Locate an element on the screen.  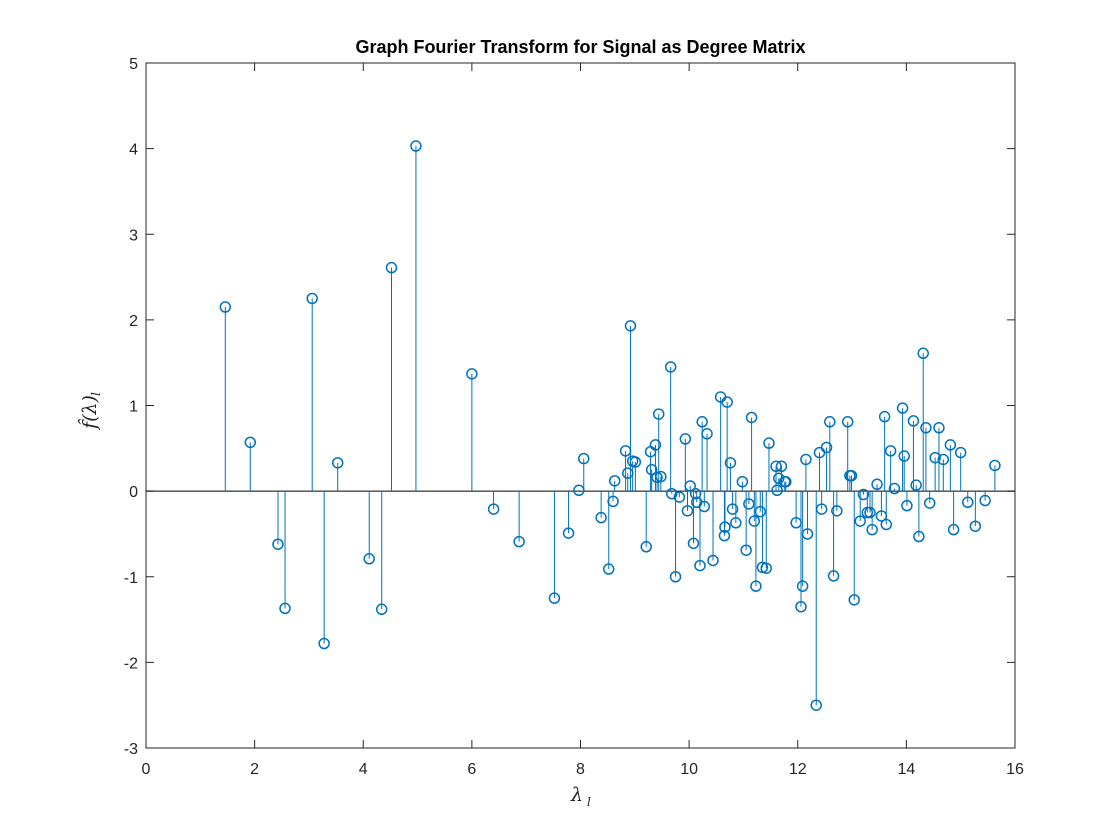
y-tick-label: 2 is located at coordinates (133, 321).